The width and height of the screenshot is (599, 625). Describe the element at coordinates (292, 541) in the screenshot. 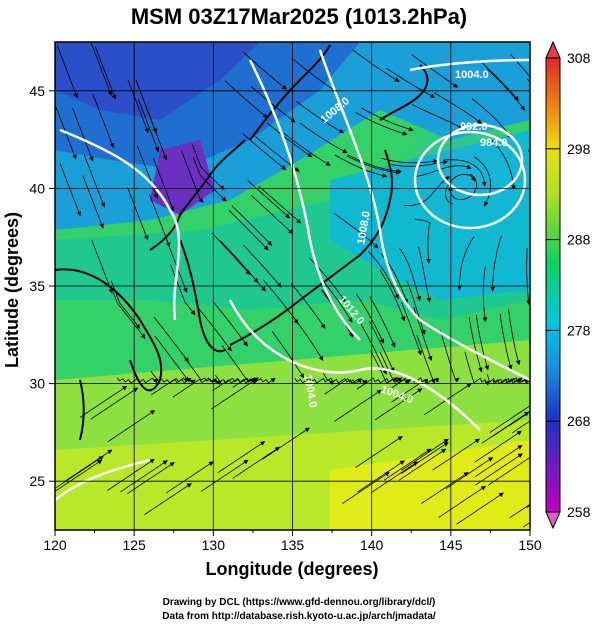

I see `x-axis-ticks: 120 125 130 135 140 145 150` at that location.